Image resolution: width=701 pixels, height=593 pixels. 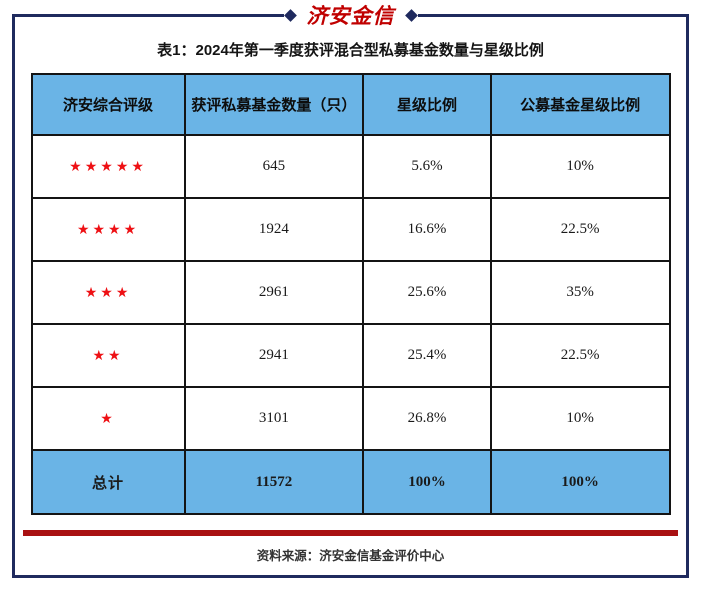 What do you see at coordinates (274, 229) in the screenshot?
I see `fund-count: 1924` at bounding box center [274, 229].